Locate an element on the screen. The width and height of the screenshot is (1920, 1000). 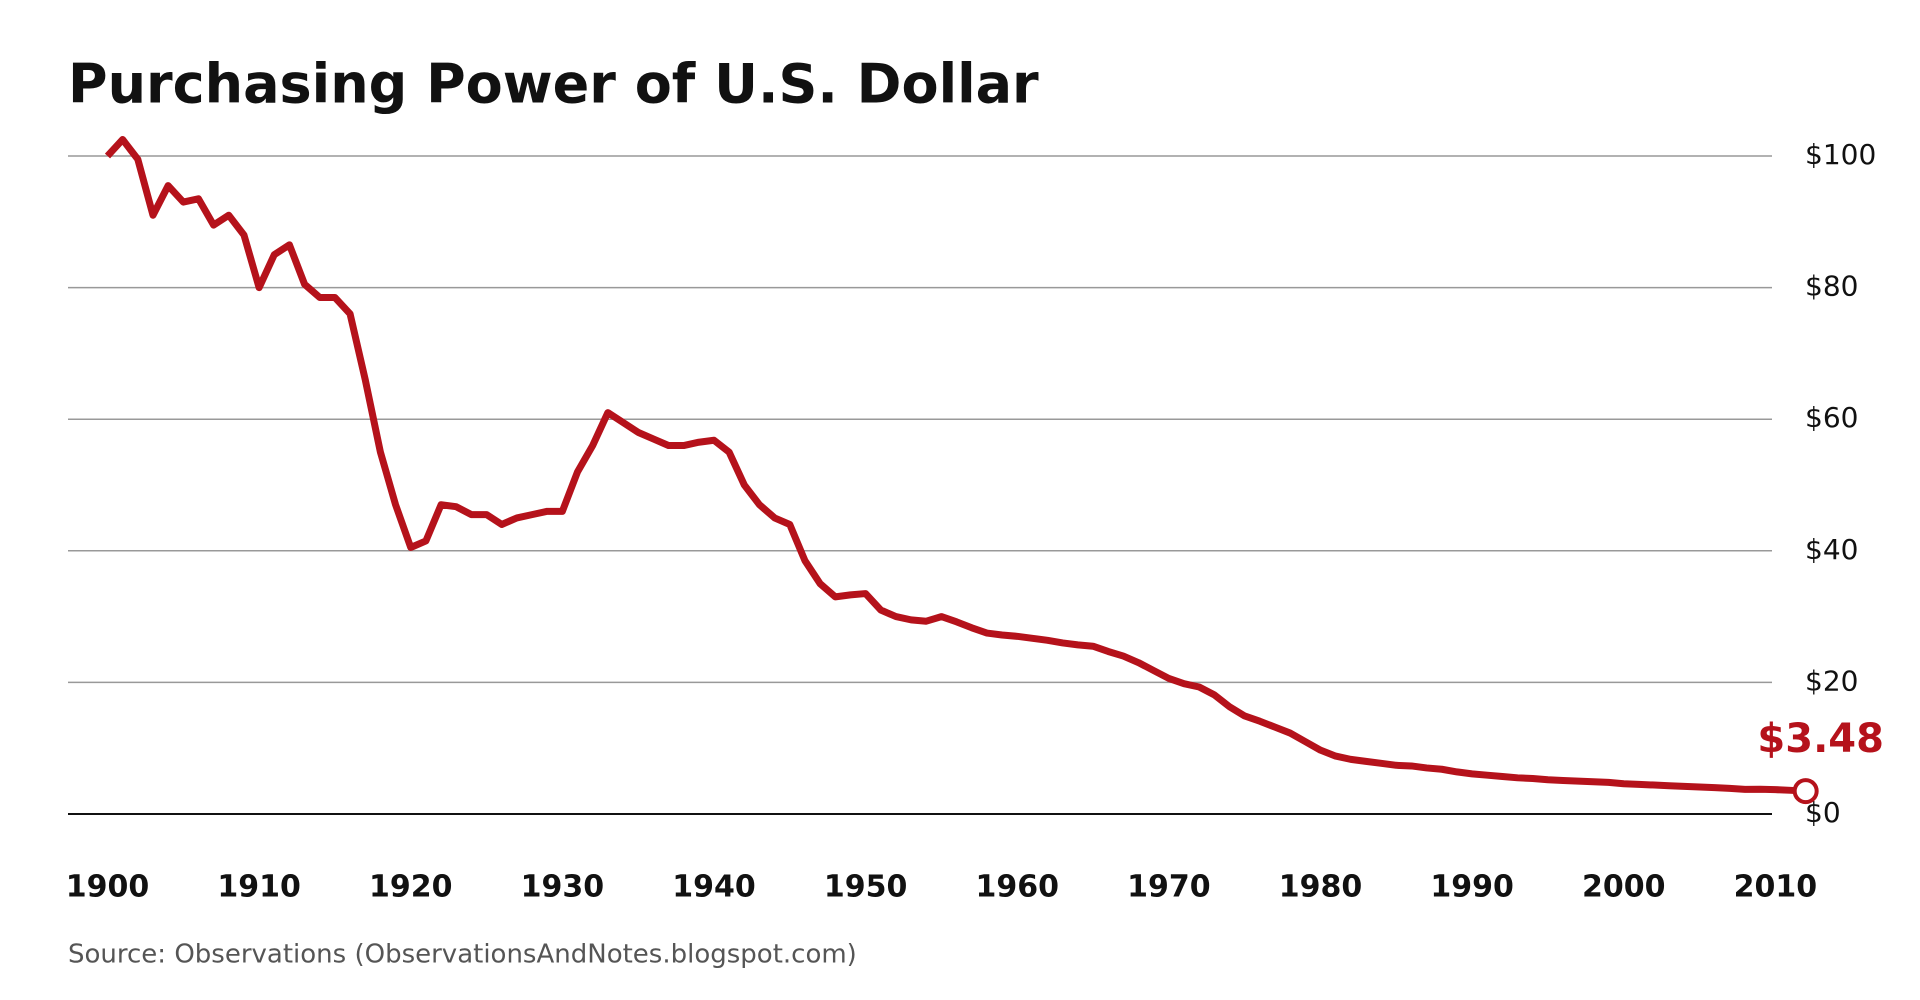
y-tick-label: $80 is located at coordinates (1831, 286).